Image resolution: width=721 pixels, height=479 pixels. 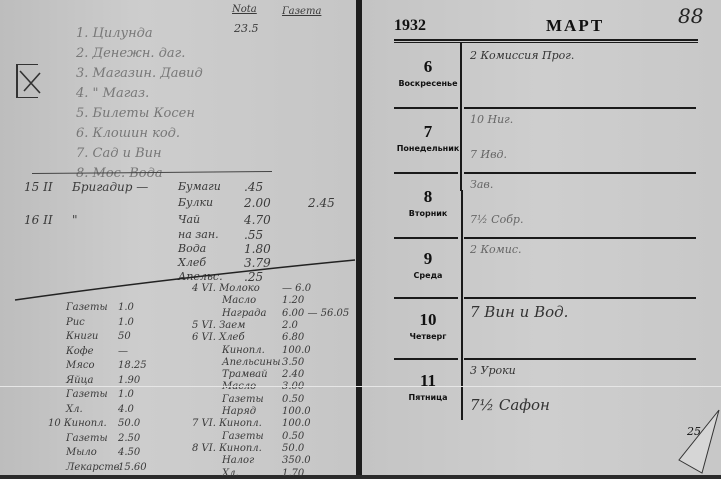 What do you see at coordinates (119, 173) in the screenshot?
I see `list-item: 8. Мос. Вода` at bounding box center [119, 173].